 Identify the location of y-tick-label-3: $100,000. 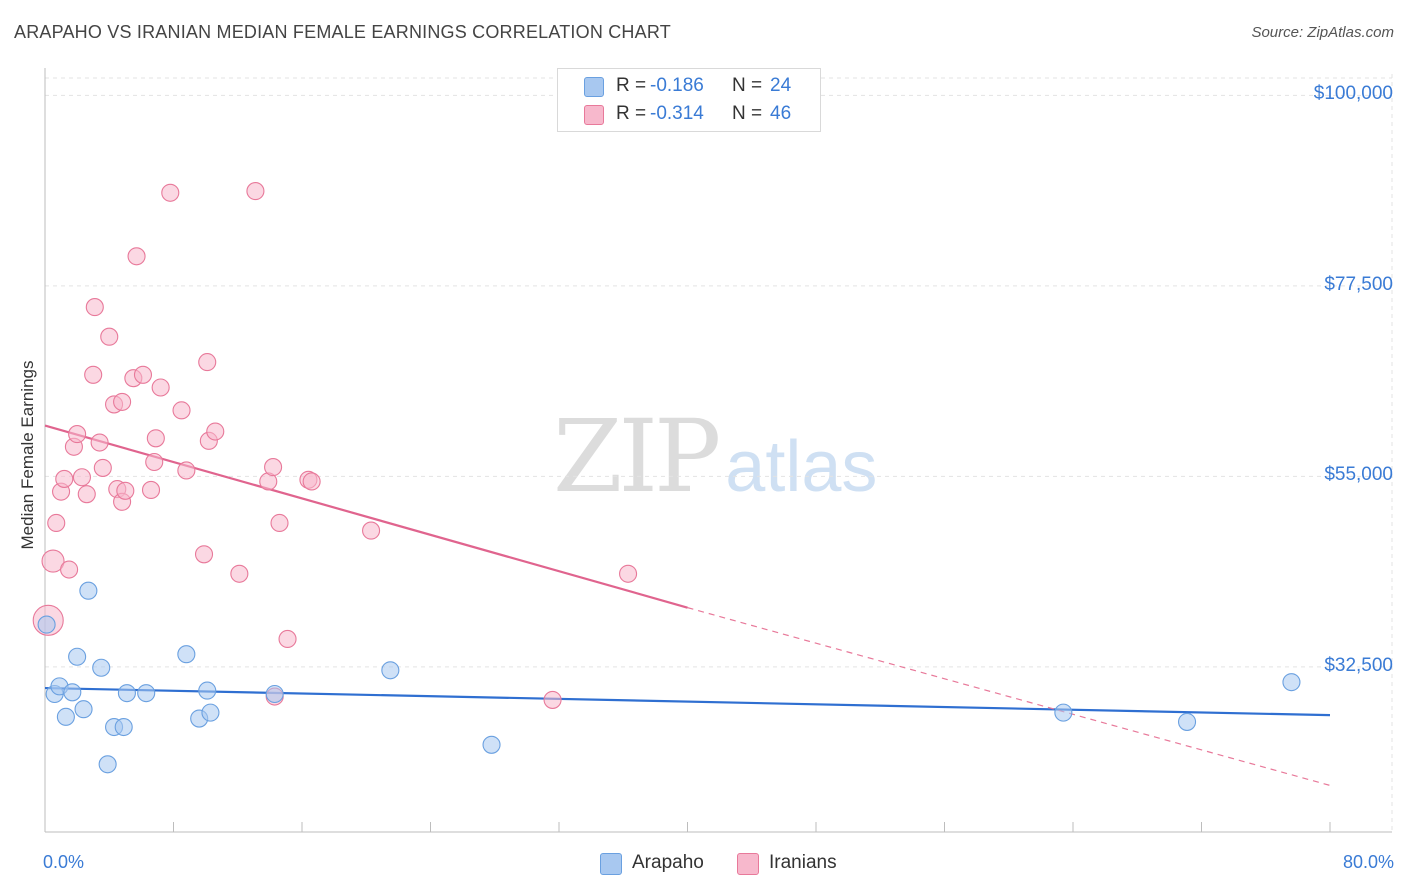
(1353, 94).